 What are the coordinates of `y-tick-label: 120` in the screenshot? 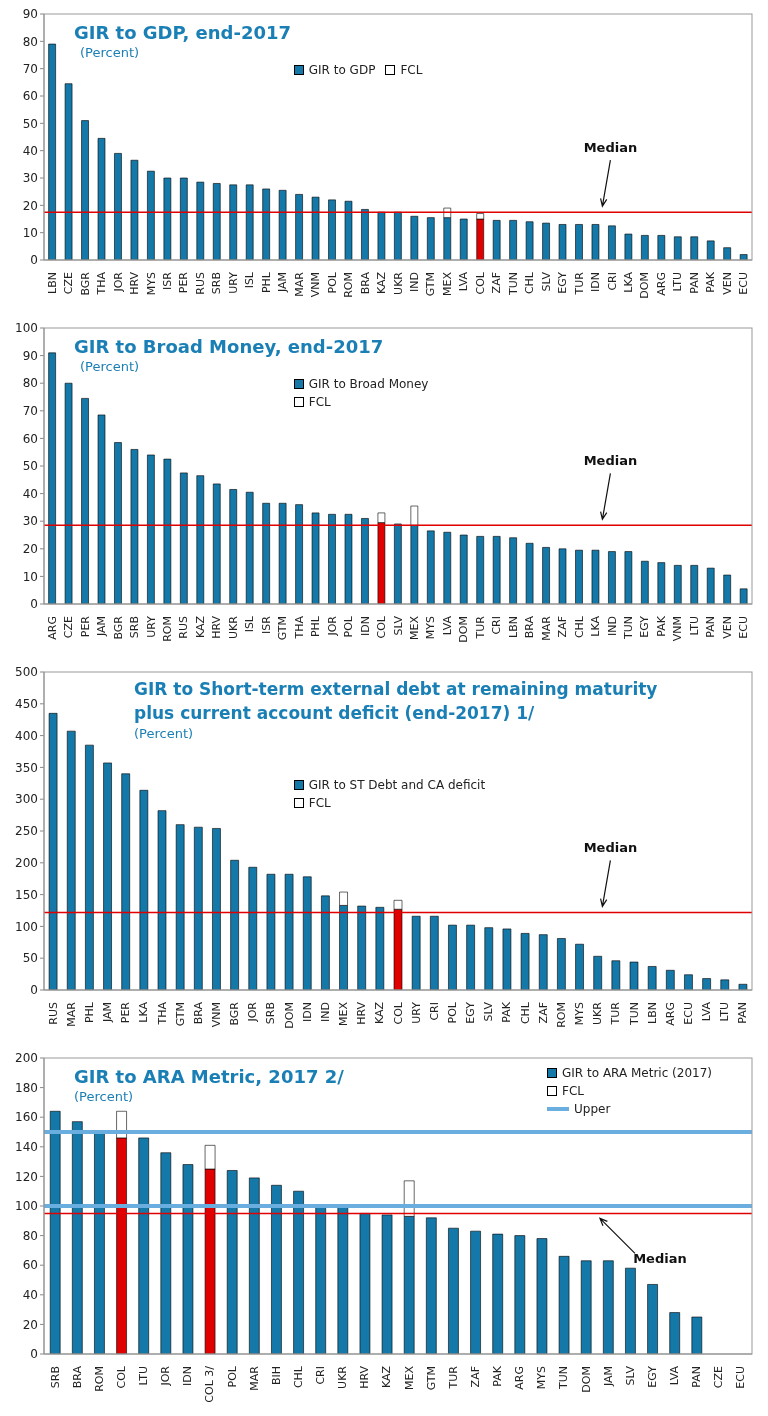 It's located at (26, 1176).